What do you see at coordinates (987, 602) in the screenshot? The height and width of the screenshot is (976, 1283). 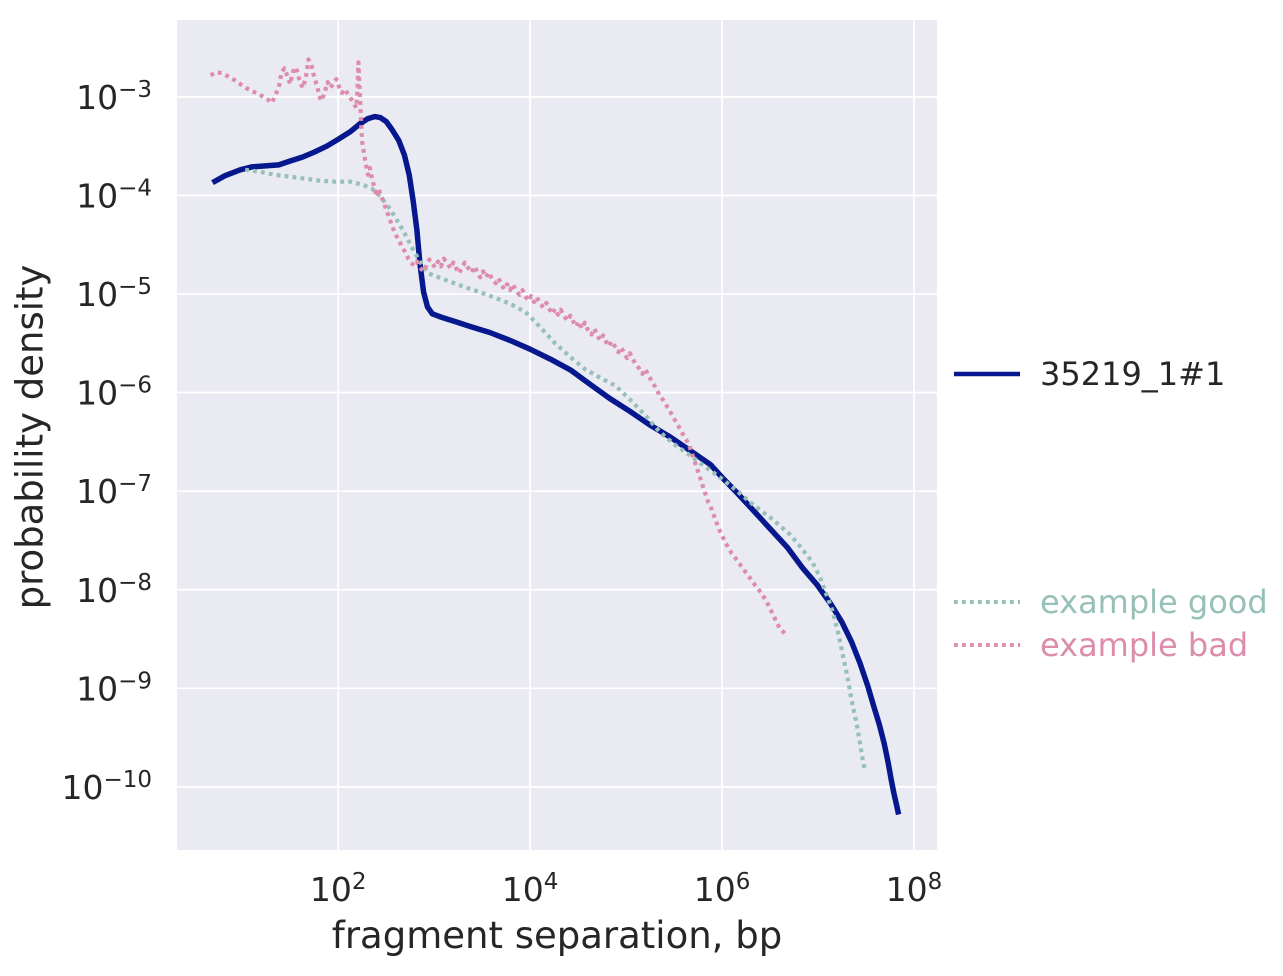 I see `legend-line-sample-dotted-good` at bounding box center [987, 602].